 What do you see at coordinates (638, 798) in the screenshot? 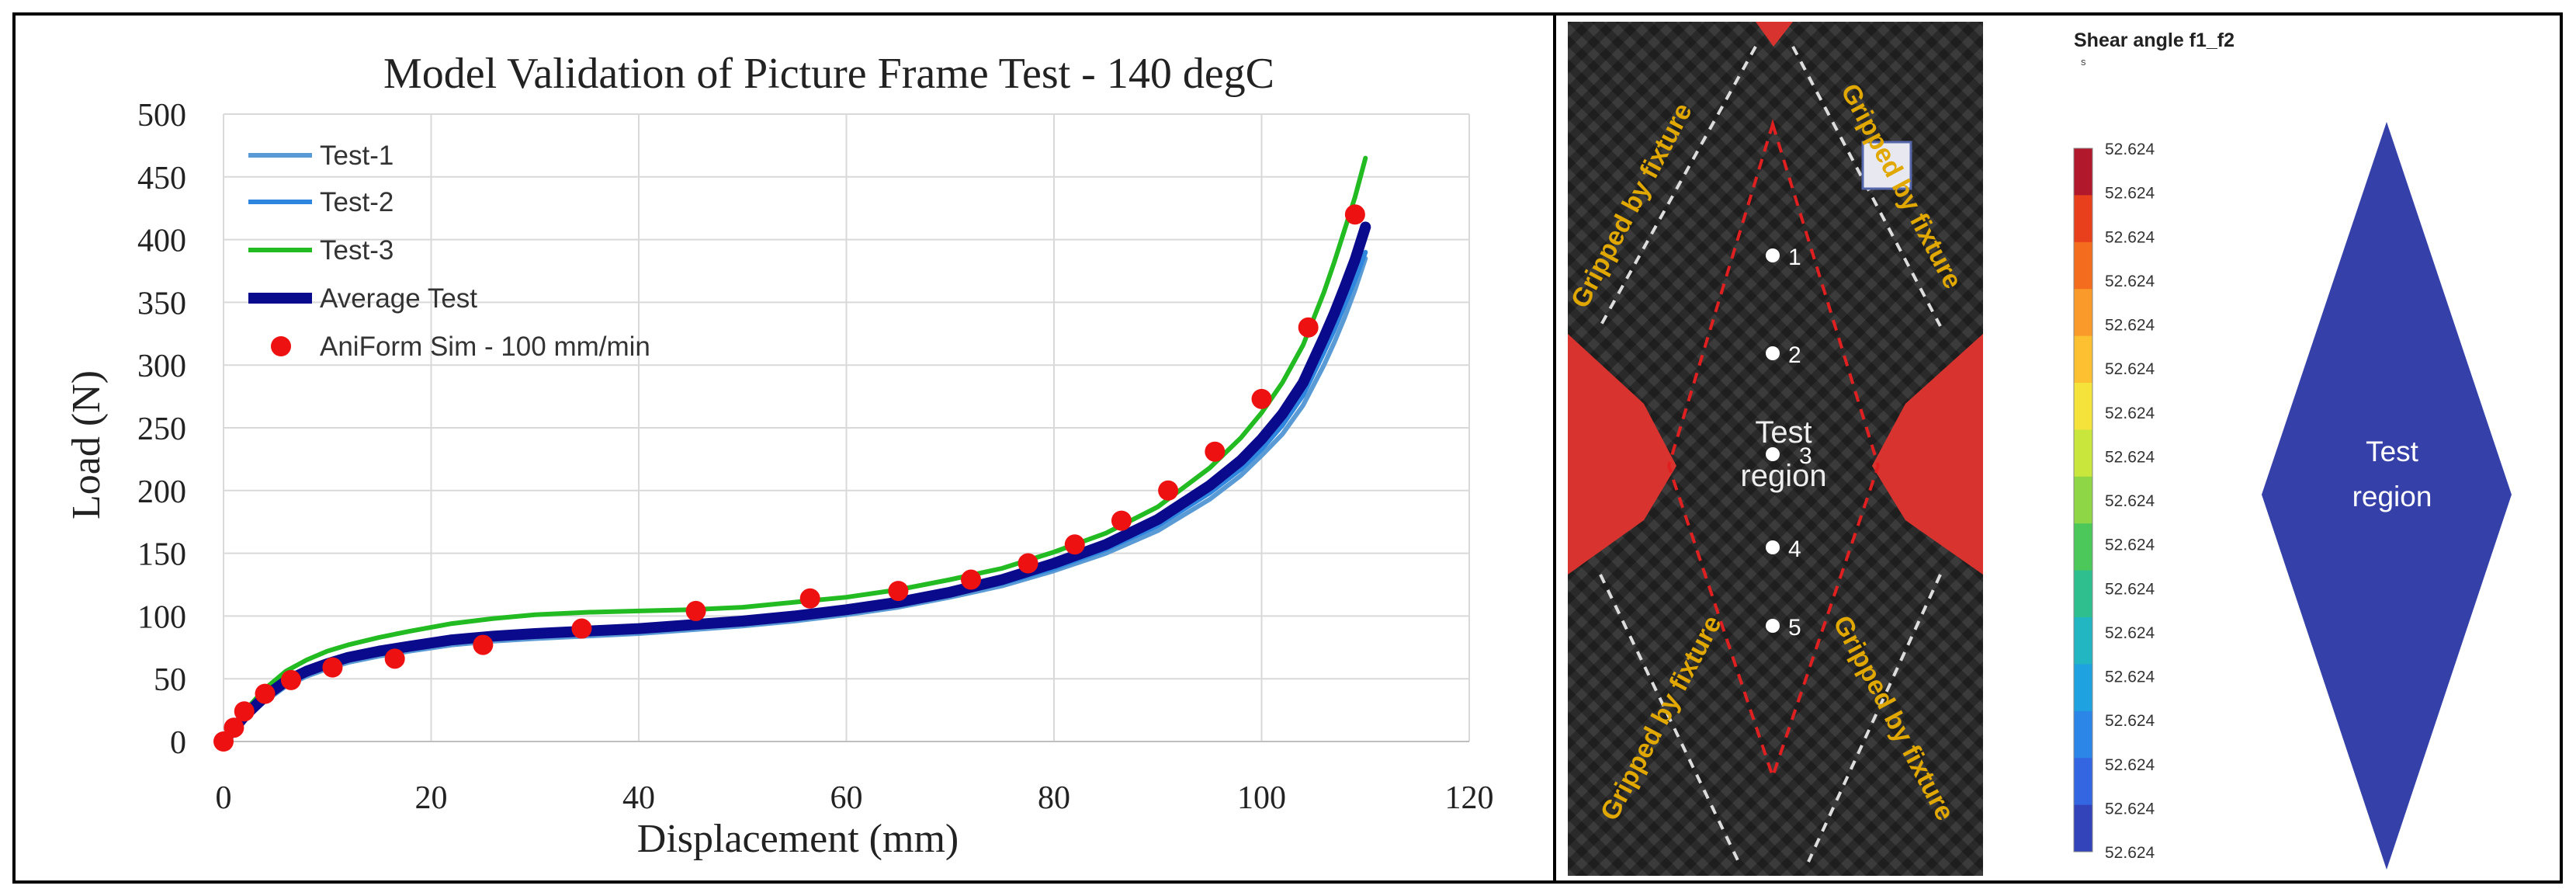
I see `x-tick-label: 40` at bounding box center [638, 798].